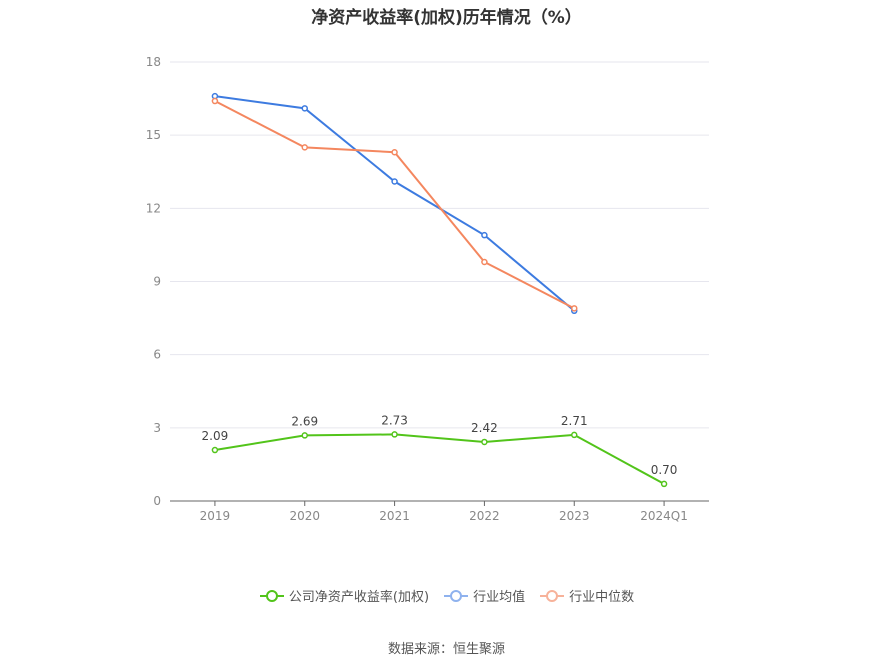  Describe the element at coordinates (574, 421) in the screenshot. I see `data-label: 2.71` at that location.